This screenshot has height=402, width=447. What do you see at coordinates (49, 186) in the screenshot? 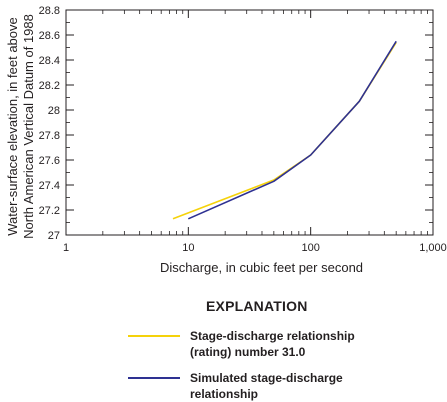
I see `y-tick-label: 27.4` at bounding box center [49, 186].